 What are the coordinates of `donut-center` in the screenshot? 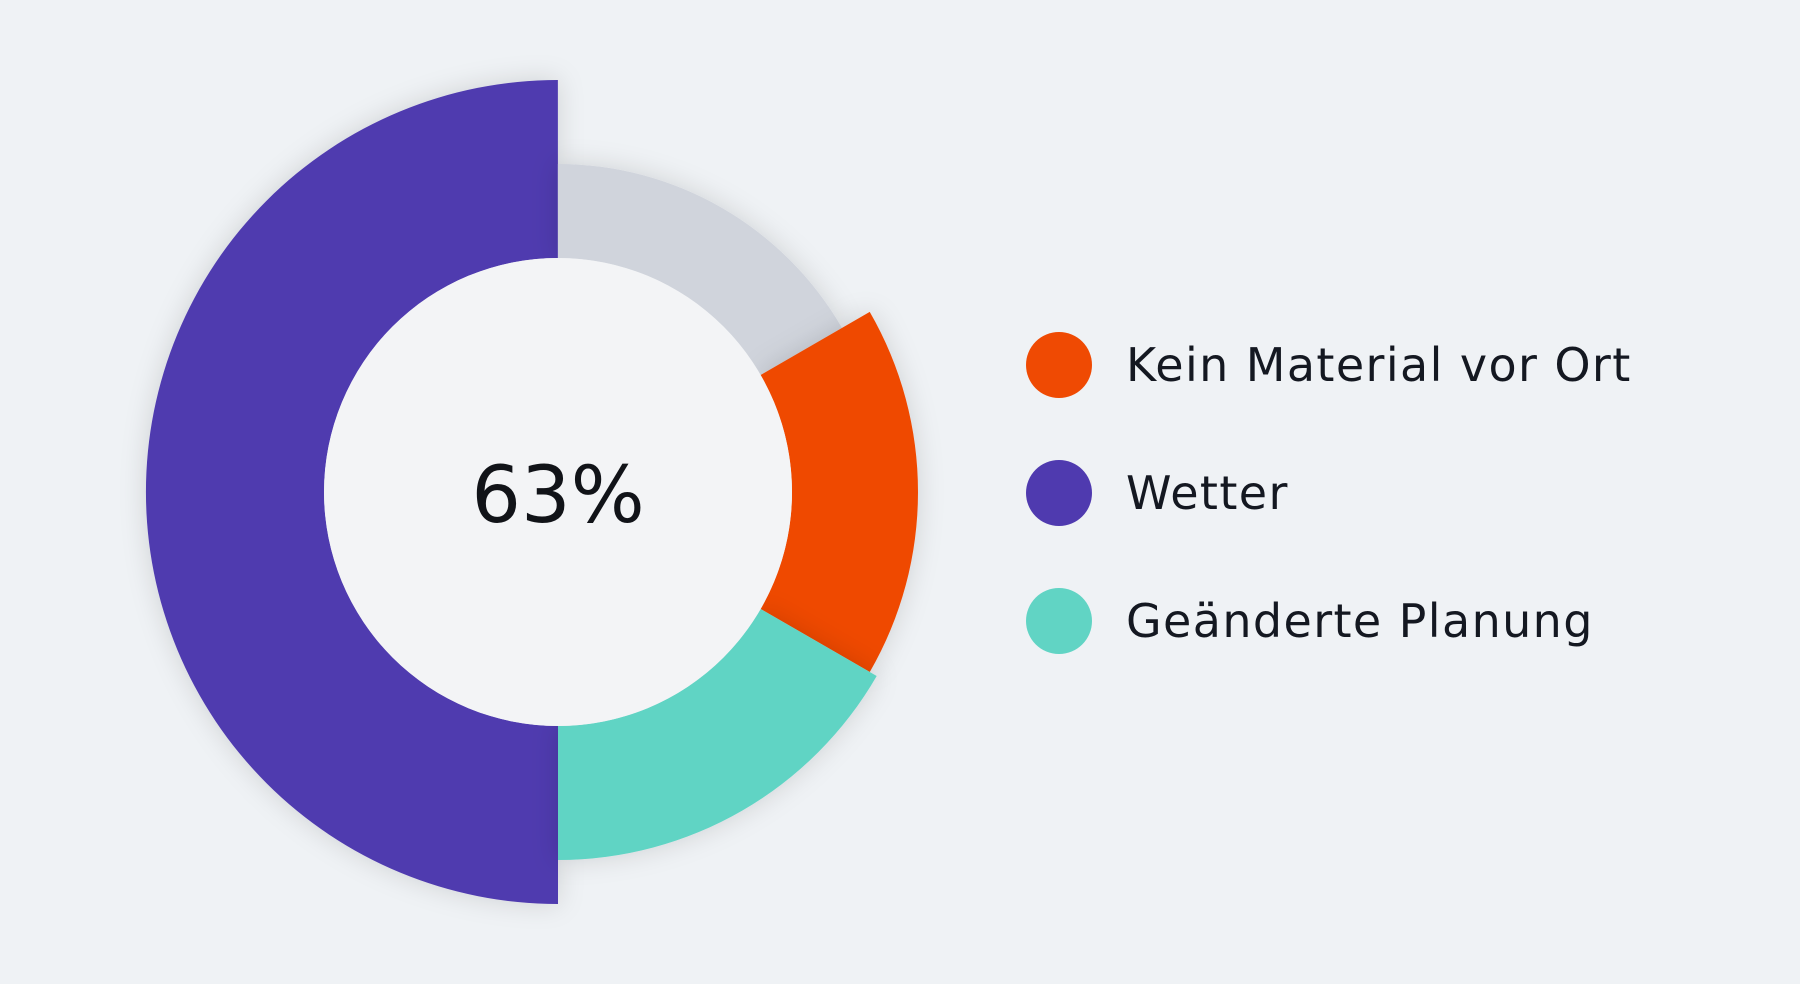 It's located at (558, 492).